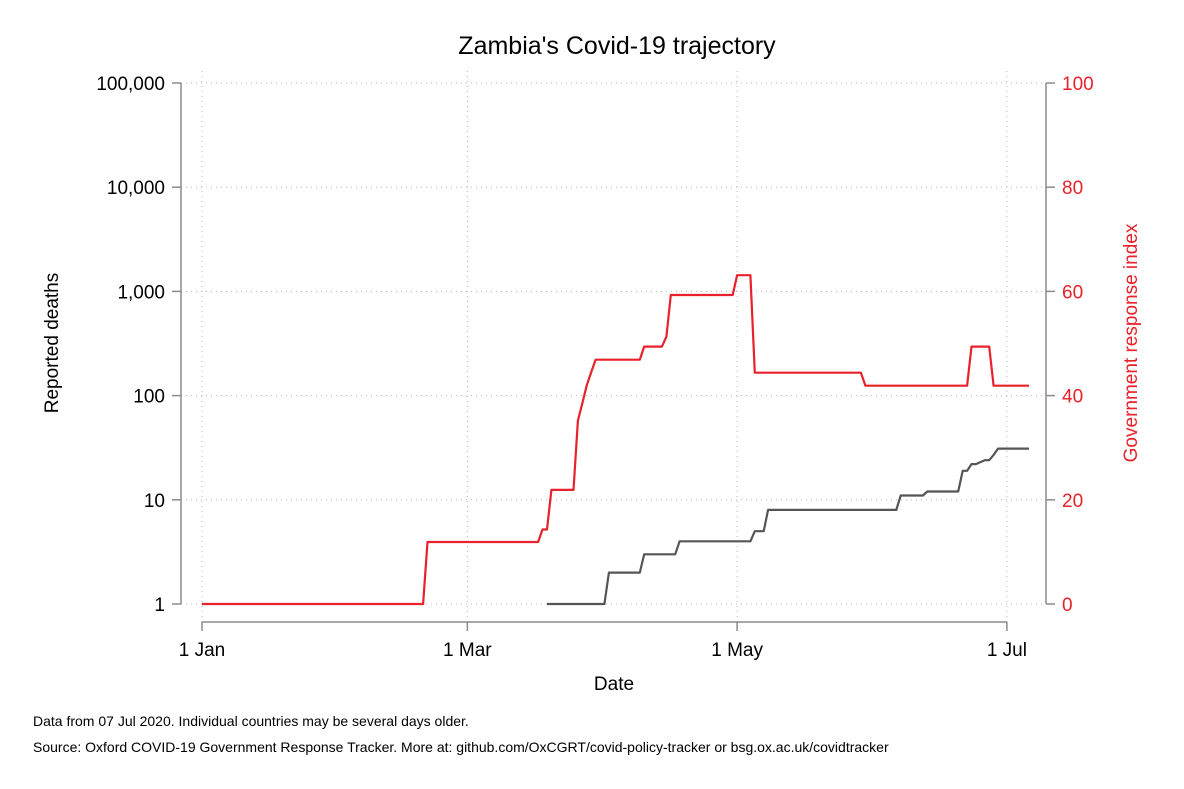 The image size is (1184, 789). I want to click on y-left-tick-label: 1,000, so click(141, 292).